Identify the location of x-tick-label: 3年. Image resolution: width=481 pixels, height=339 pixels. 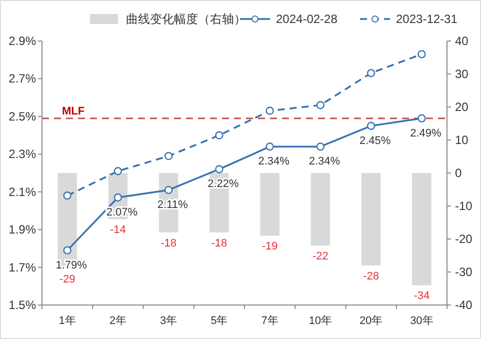
(169, 321).